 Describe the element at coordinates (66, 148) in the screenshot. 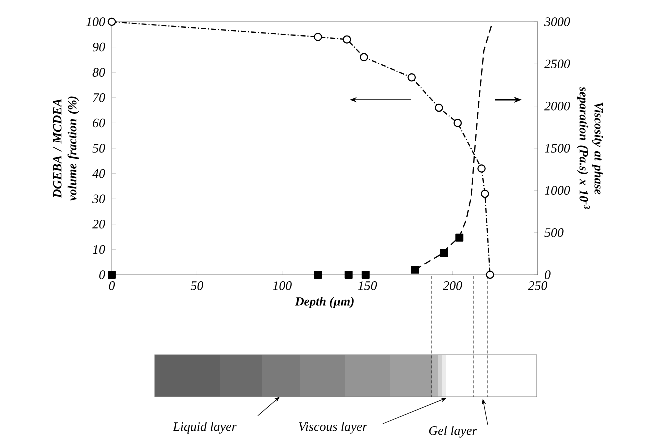

I see `y-axis-title: DGEBA / MCDEA volume fraction (%)` at that location.